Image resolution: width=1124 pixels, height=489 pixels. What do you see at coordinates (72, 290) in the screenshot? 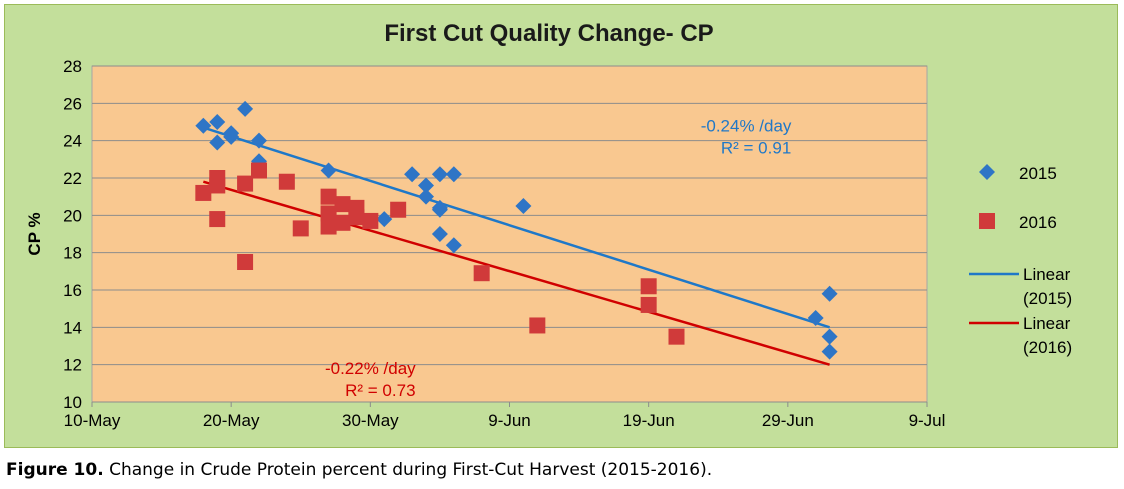
I see `y-tick-label: 16` at bounding box center [72, 290].